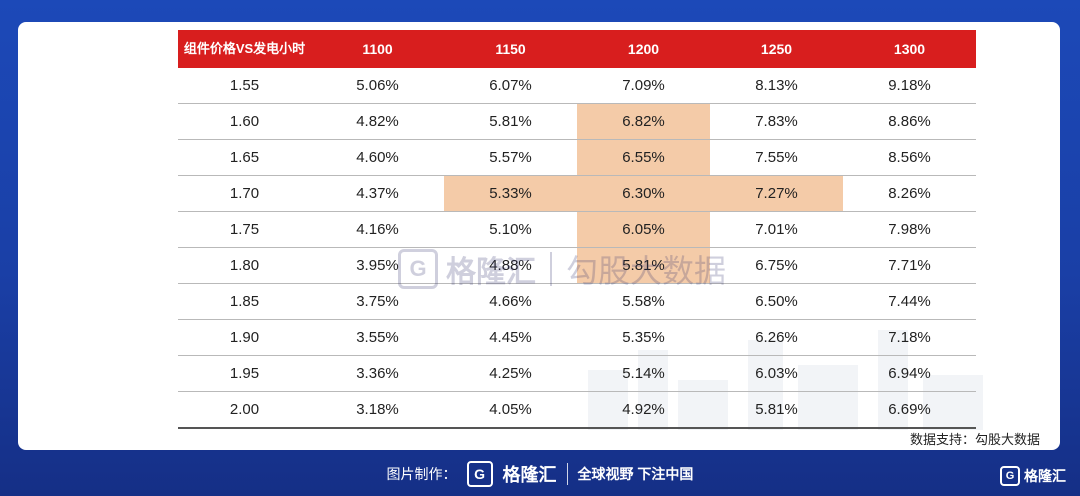 The image size is (1080, 496). I want to click on table-cell: 4.45%, so click(510, 337).